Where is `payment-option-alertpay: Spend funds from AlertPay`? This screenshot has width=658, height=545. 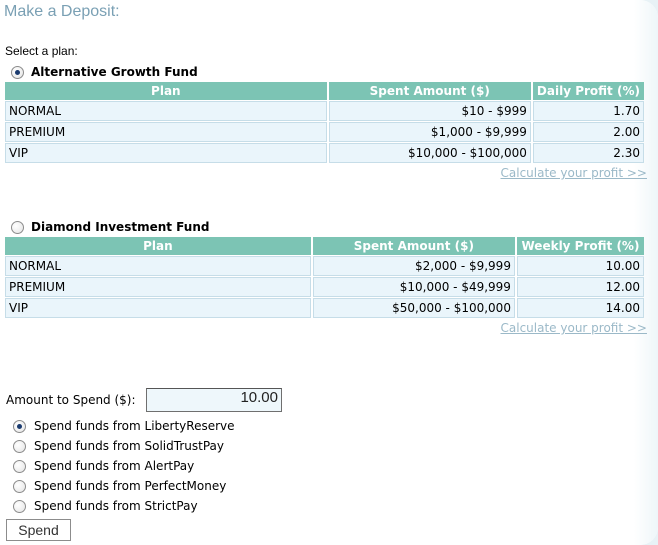 payment-option-alertpay: Spend funds from AlertPay is located at coordinates (103, 466).